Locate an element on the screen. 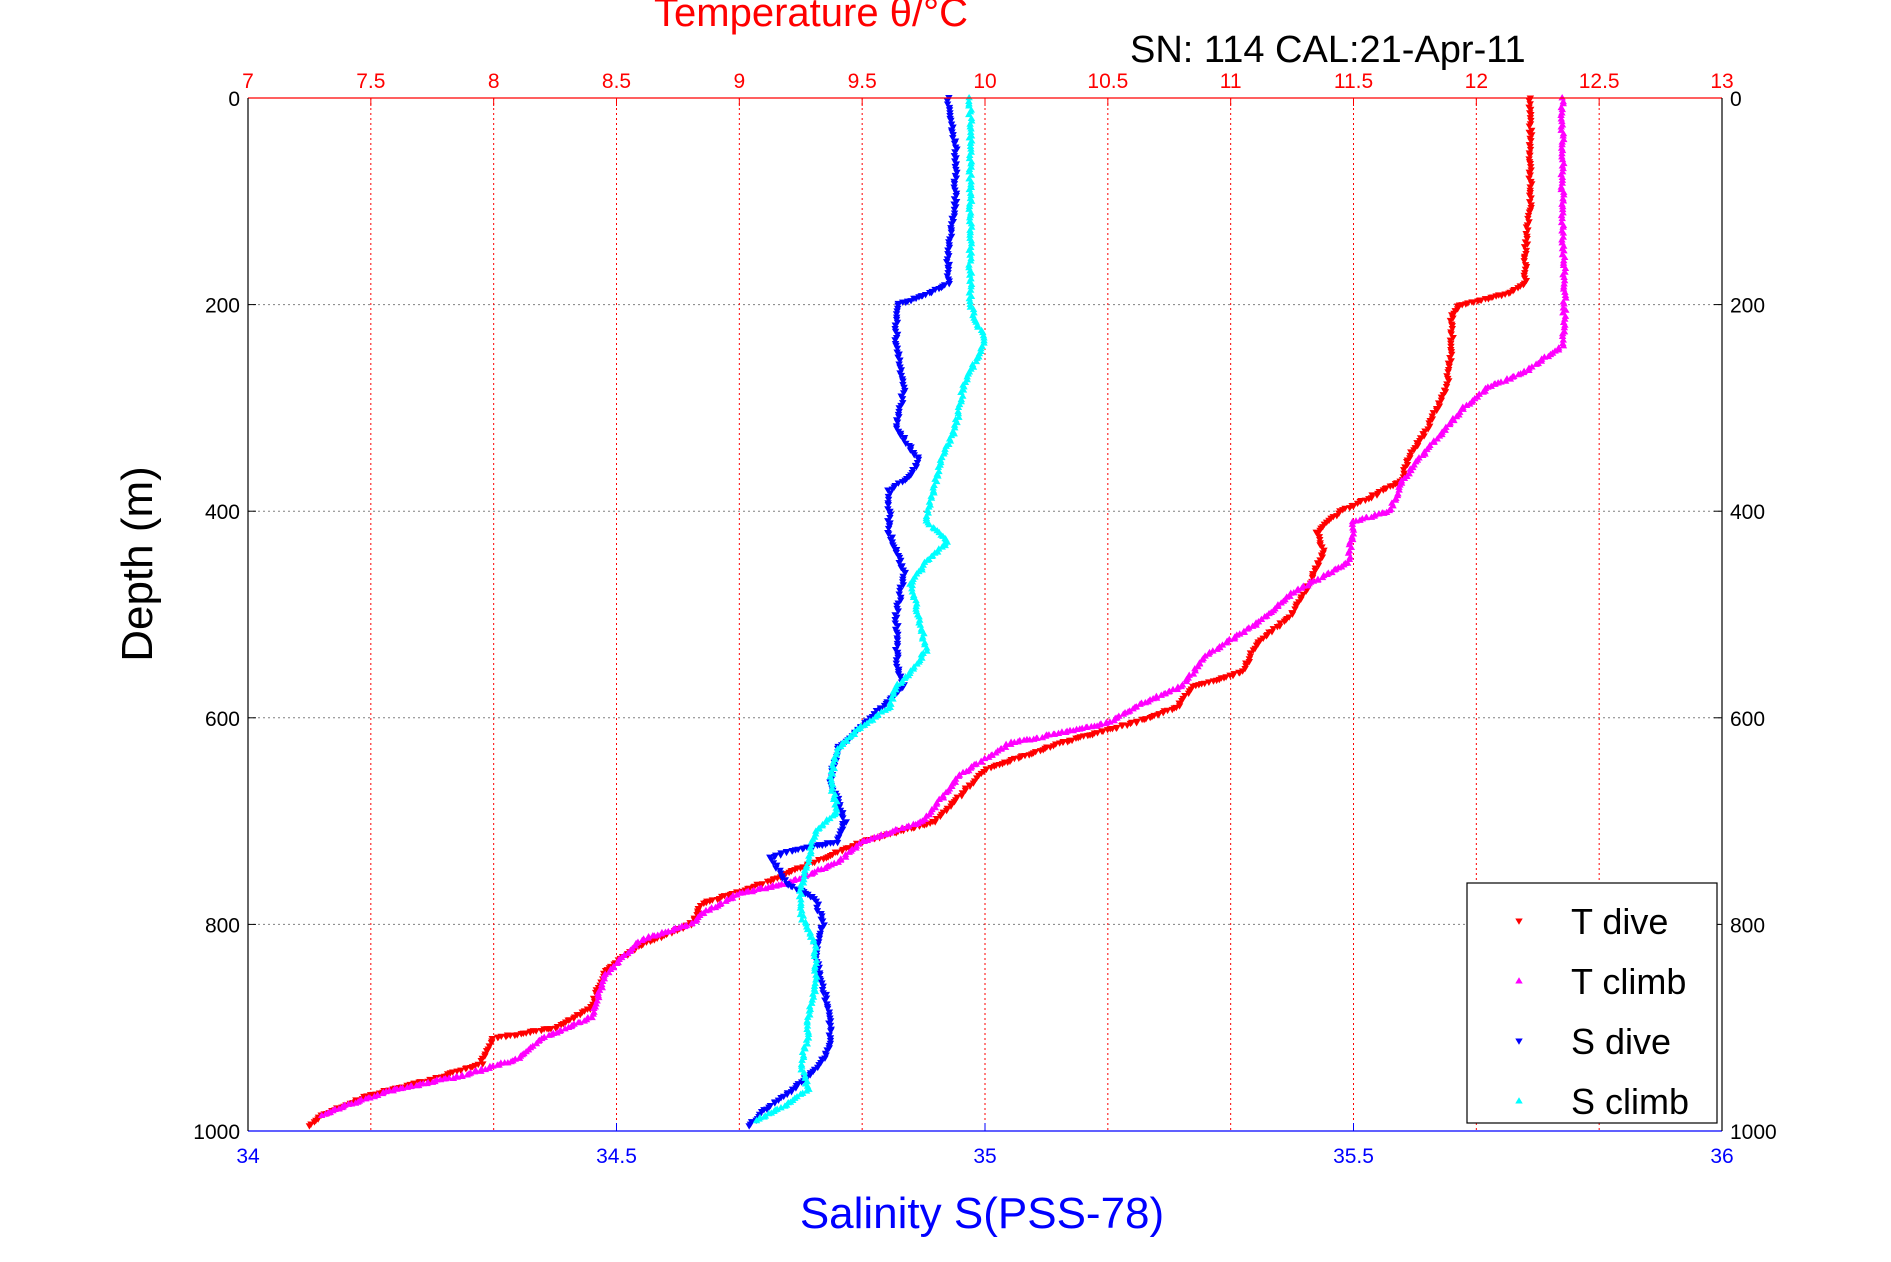 The image size is (1891, 1262). y-tick-label-right: 0 is located at coordinates (1736, 99).